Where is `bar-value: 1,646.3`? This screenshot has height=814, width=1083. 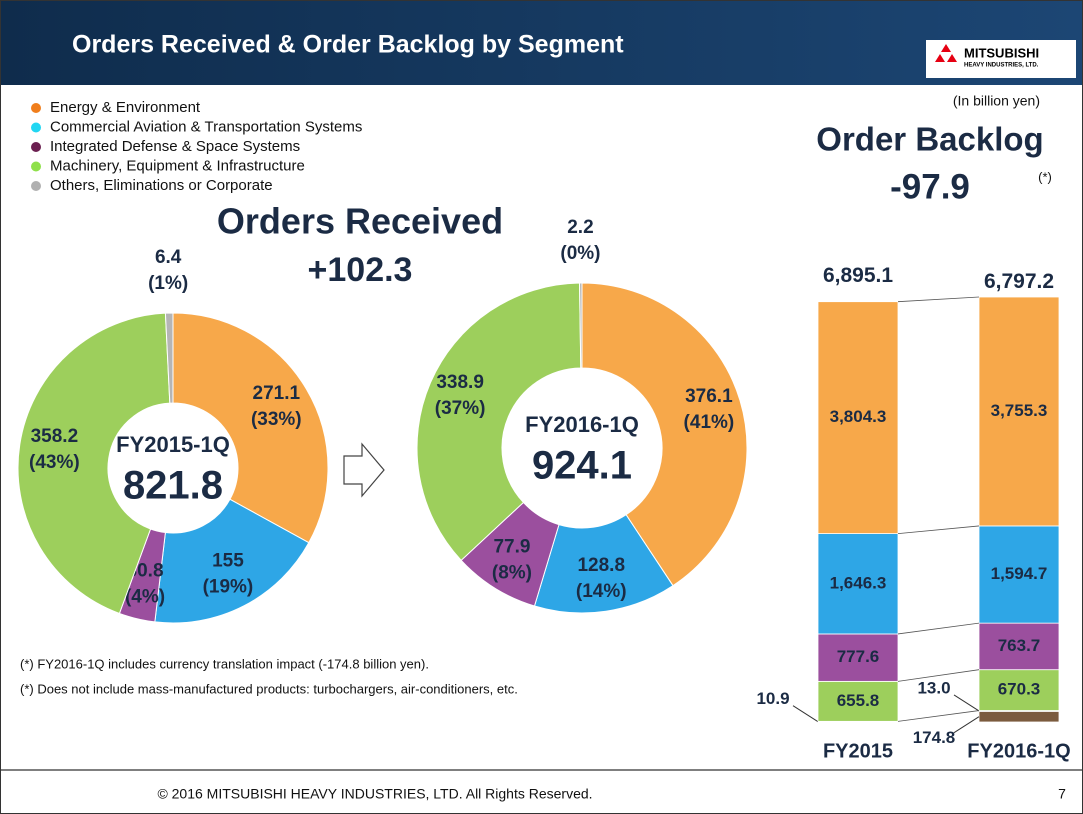 bar-value: 1,646.3 is located at coordinates (858, 582).